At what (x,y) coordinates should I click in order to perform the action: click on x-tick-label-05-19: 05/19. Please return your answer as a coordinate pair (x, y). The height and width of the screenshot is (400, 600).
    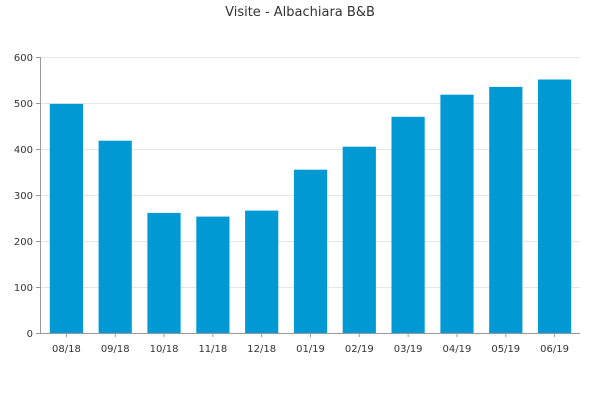
    Looking at the image, I should click on (505, 349).